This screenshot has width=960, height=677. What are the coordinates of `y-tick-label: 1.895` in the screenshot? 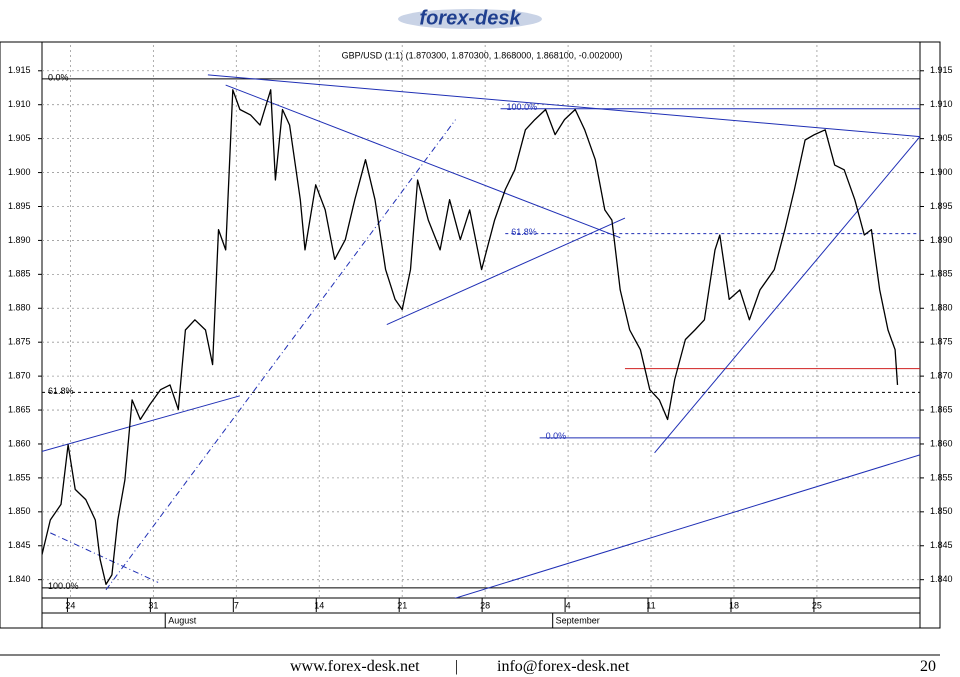 It's located at (19, 206).